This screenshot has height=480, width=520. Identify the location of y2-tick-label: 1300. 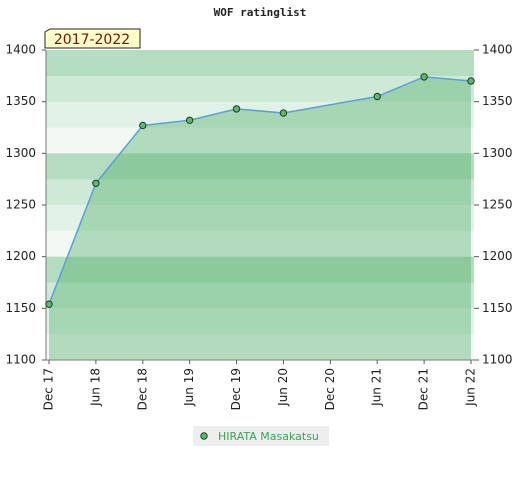
(497, 153).